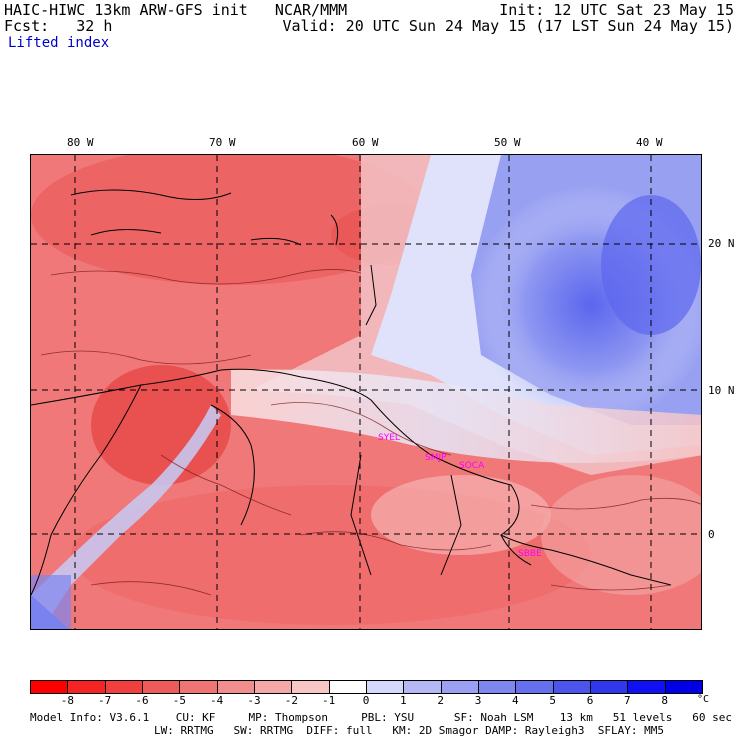  Describe the element at coordinates (436, 458) in the screenshot. I see `station-smjp: SMJP` at that location.